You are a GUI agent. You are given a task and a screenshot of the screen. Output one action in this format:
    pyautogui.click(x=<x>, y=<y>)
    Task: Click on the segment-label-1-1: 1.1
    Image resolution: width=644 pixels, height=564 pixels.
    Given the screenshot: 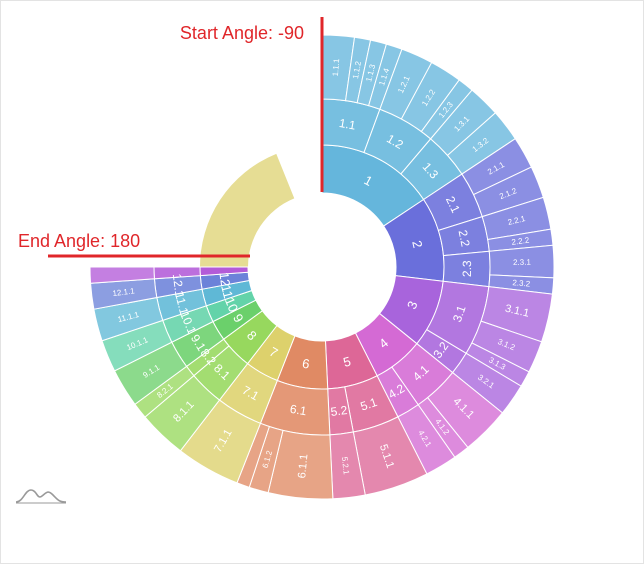 What is the action you would take?
    pyautogui.click(x=347, y=124)
    